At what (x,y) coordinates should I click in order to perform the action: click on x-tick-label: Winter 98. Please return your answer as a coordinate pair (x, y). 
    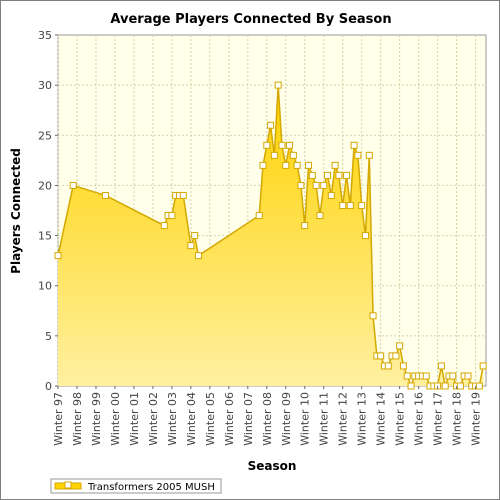
    Looking at the image, I should click on (77, 419).